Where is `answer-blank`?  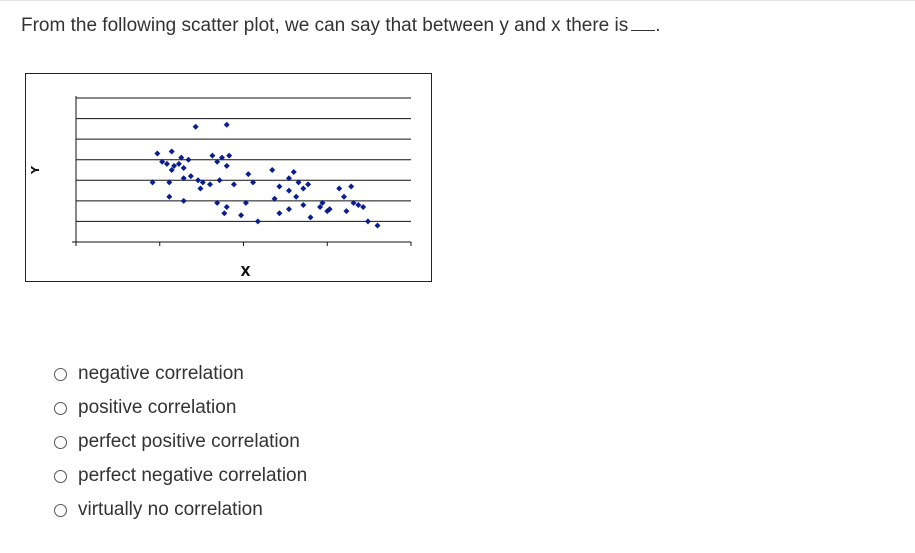 answer-blank is located at coordinates (643, 30).